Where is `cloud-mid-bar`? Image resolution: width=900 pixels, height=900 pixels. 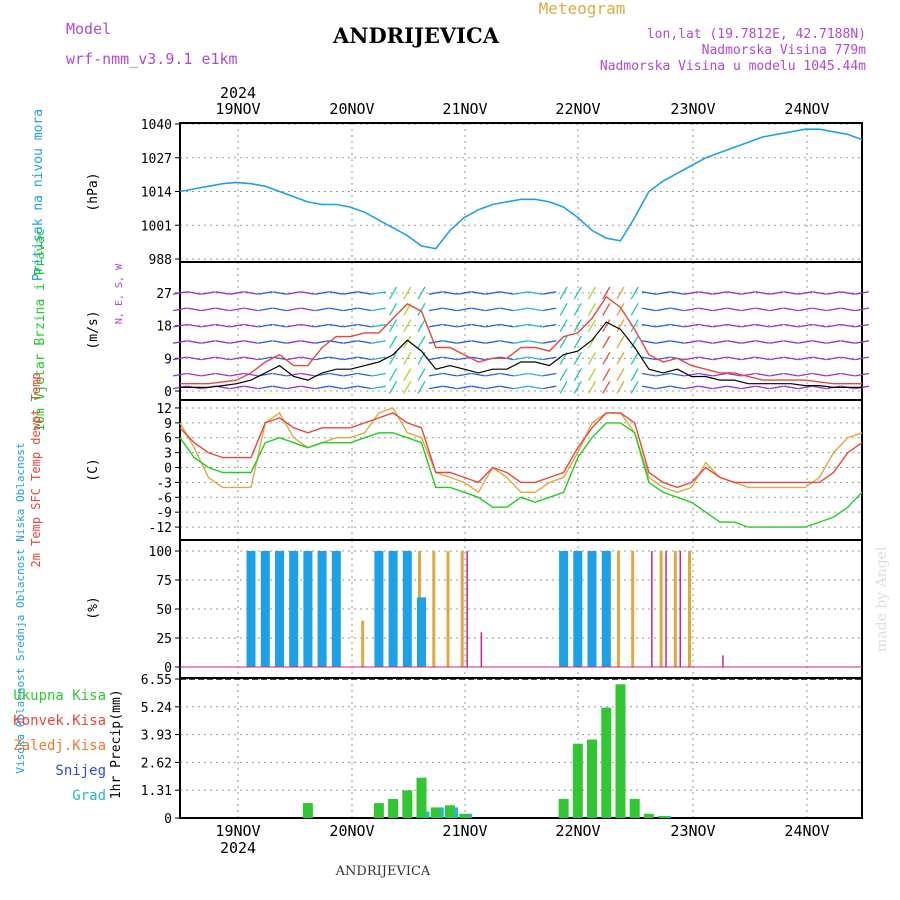 cloud-mid-bar is located at coordinates (462, 609).